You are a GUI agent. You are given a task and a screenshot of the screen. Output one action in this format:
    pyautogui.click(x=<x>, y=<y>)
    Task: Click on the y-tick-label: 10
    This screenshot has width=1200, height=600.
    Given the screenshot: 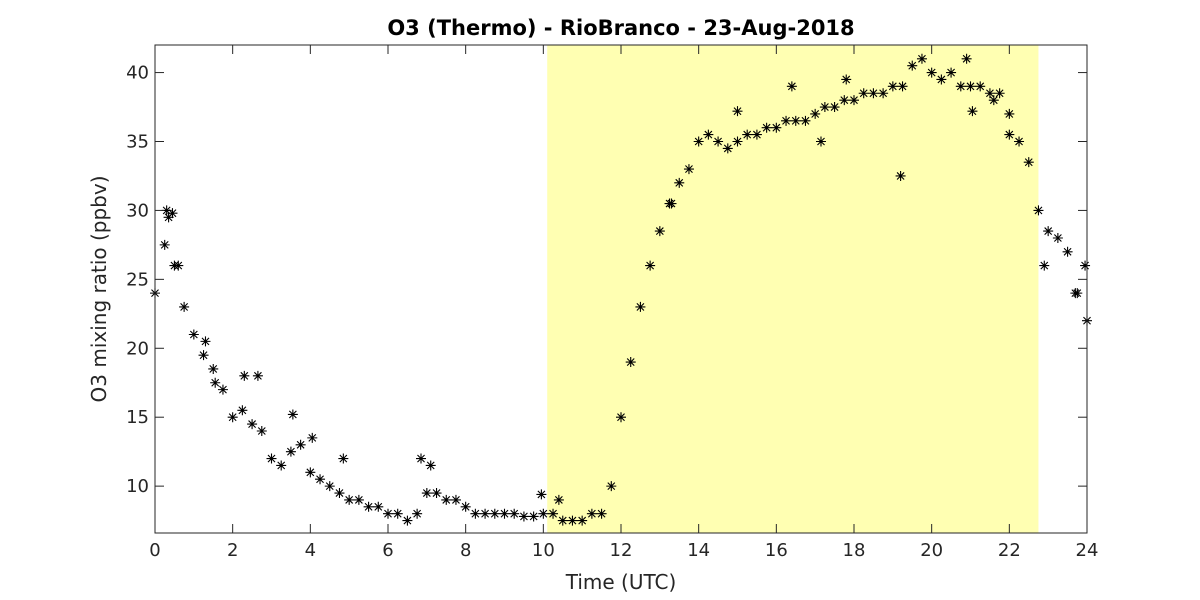 What is the action you would take?
    pyautogui.click(x=137, y=486)
    